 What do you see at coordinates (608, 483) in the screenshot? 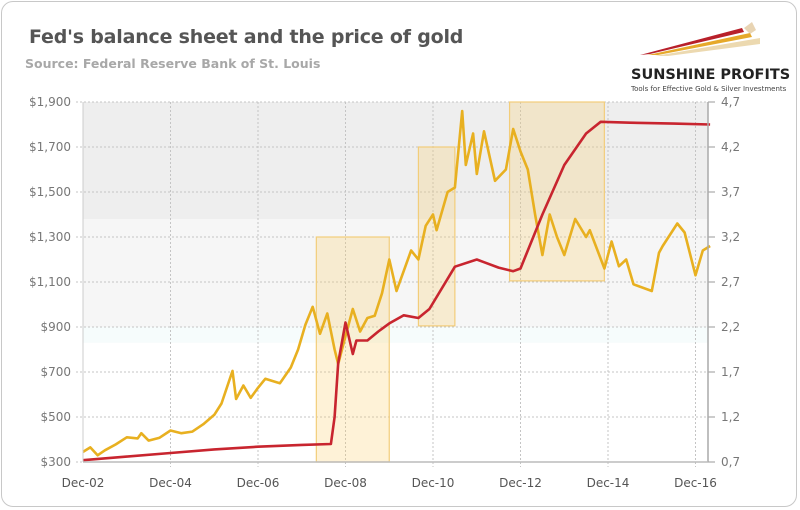
I see `x-tick-label: Dec-14` at bounding box center [608, 483].